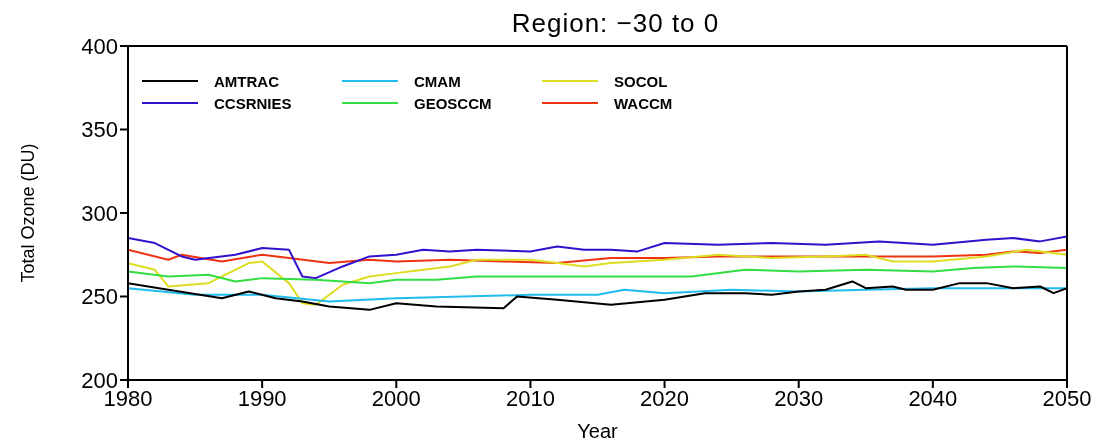 The width and height of the screenshot is (1111, 447). I want to click on y-tick-label: 250, so click(99, 297).